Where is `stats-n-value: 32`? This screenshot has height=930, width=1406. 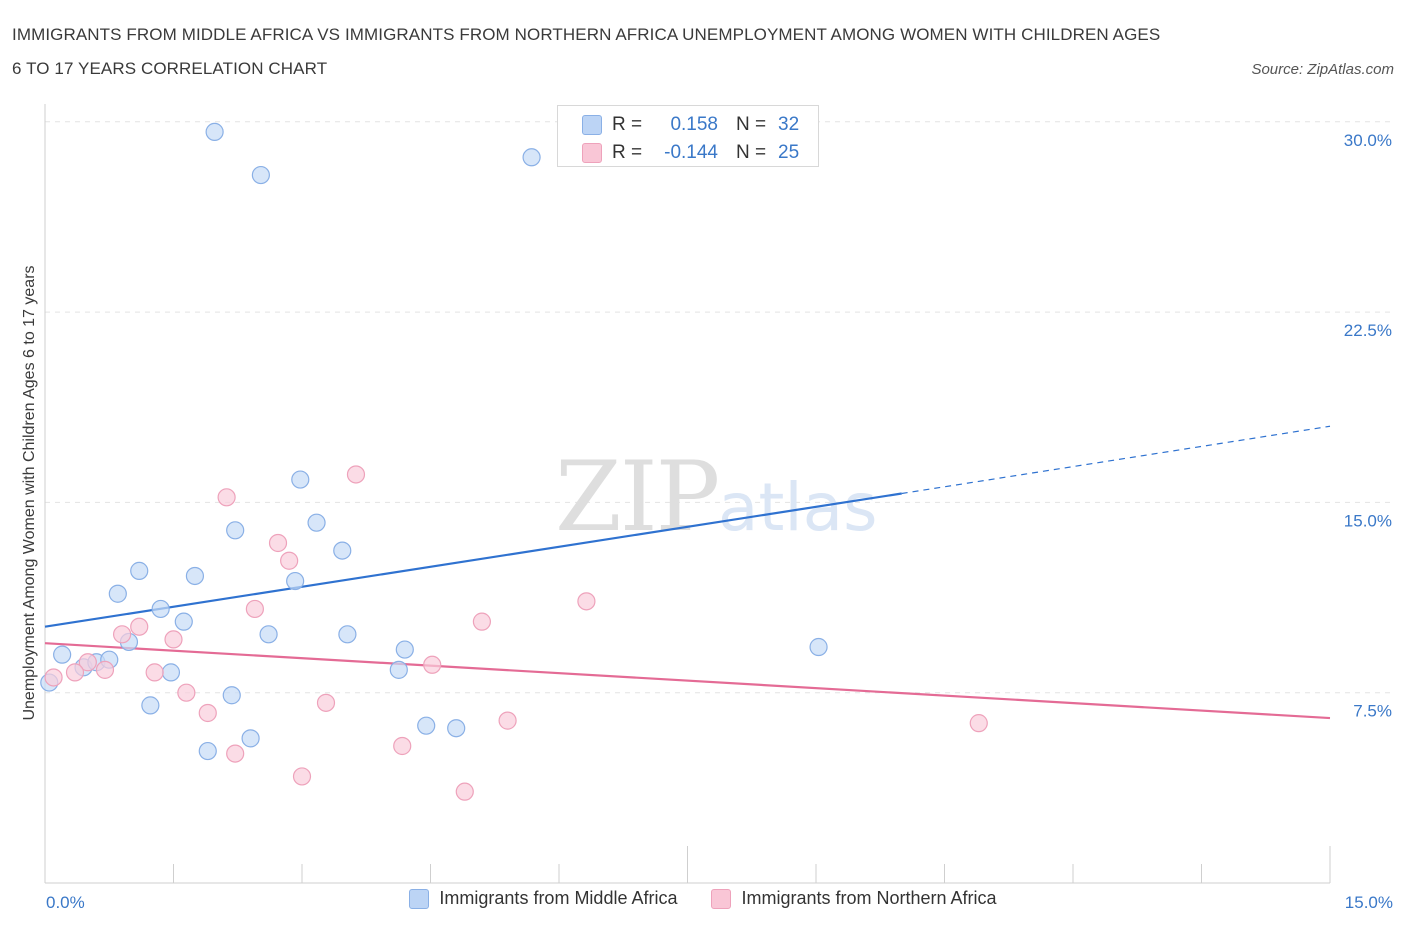
stats-n-value: 32 is located at coordinates (789, 124).